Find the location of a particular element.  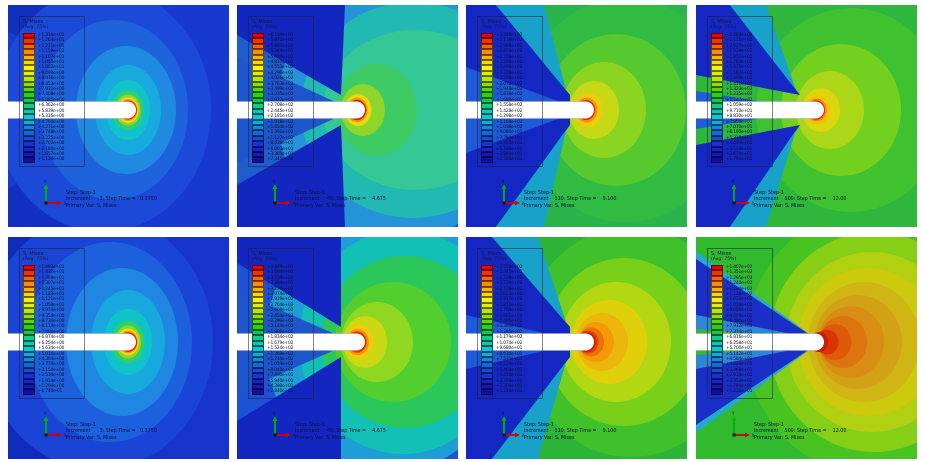

legend-value: +6.258e+01 is located at coordinates (739, 343).